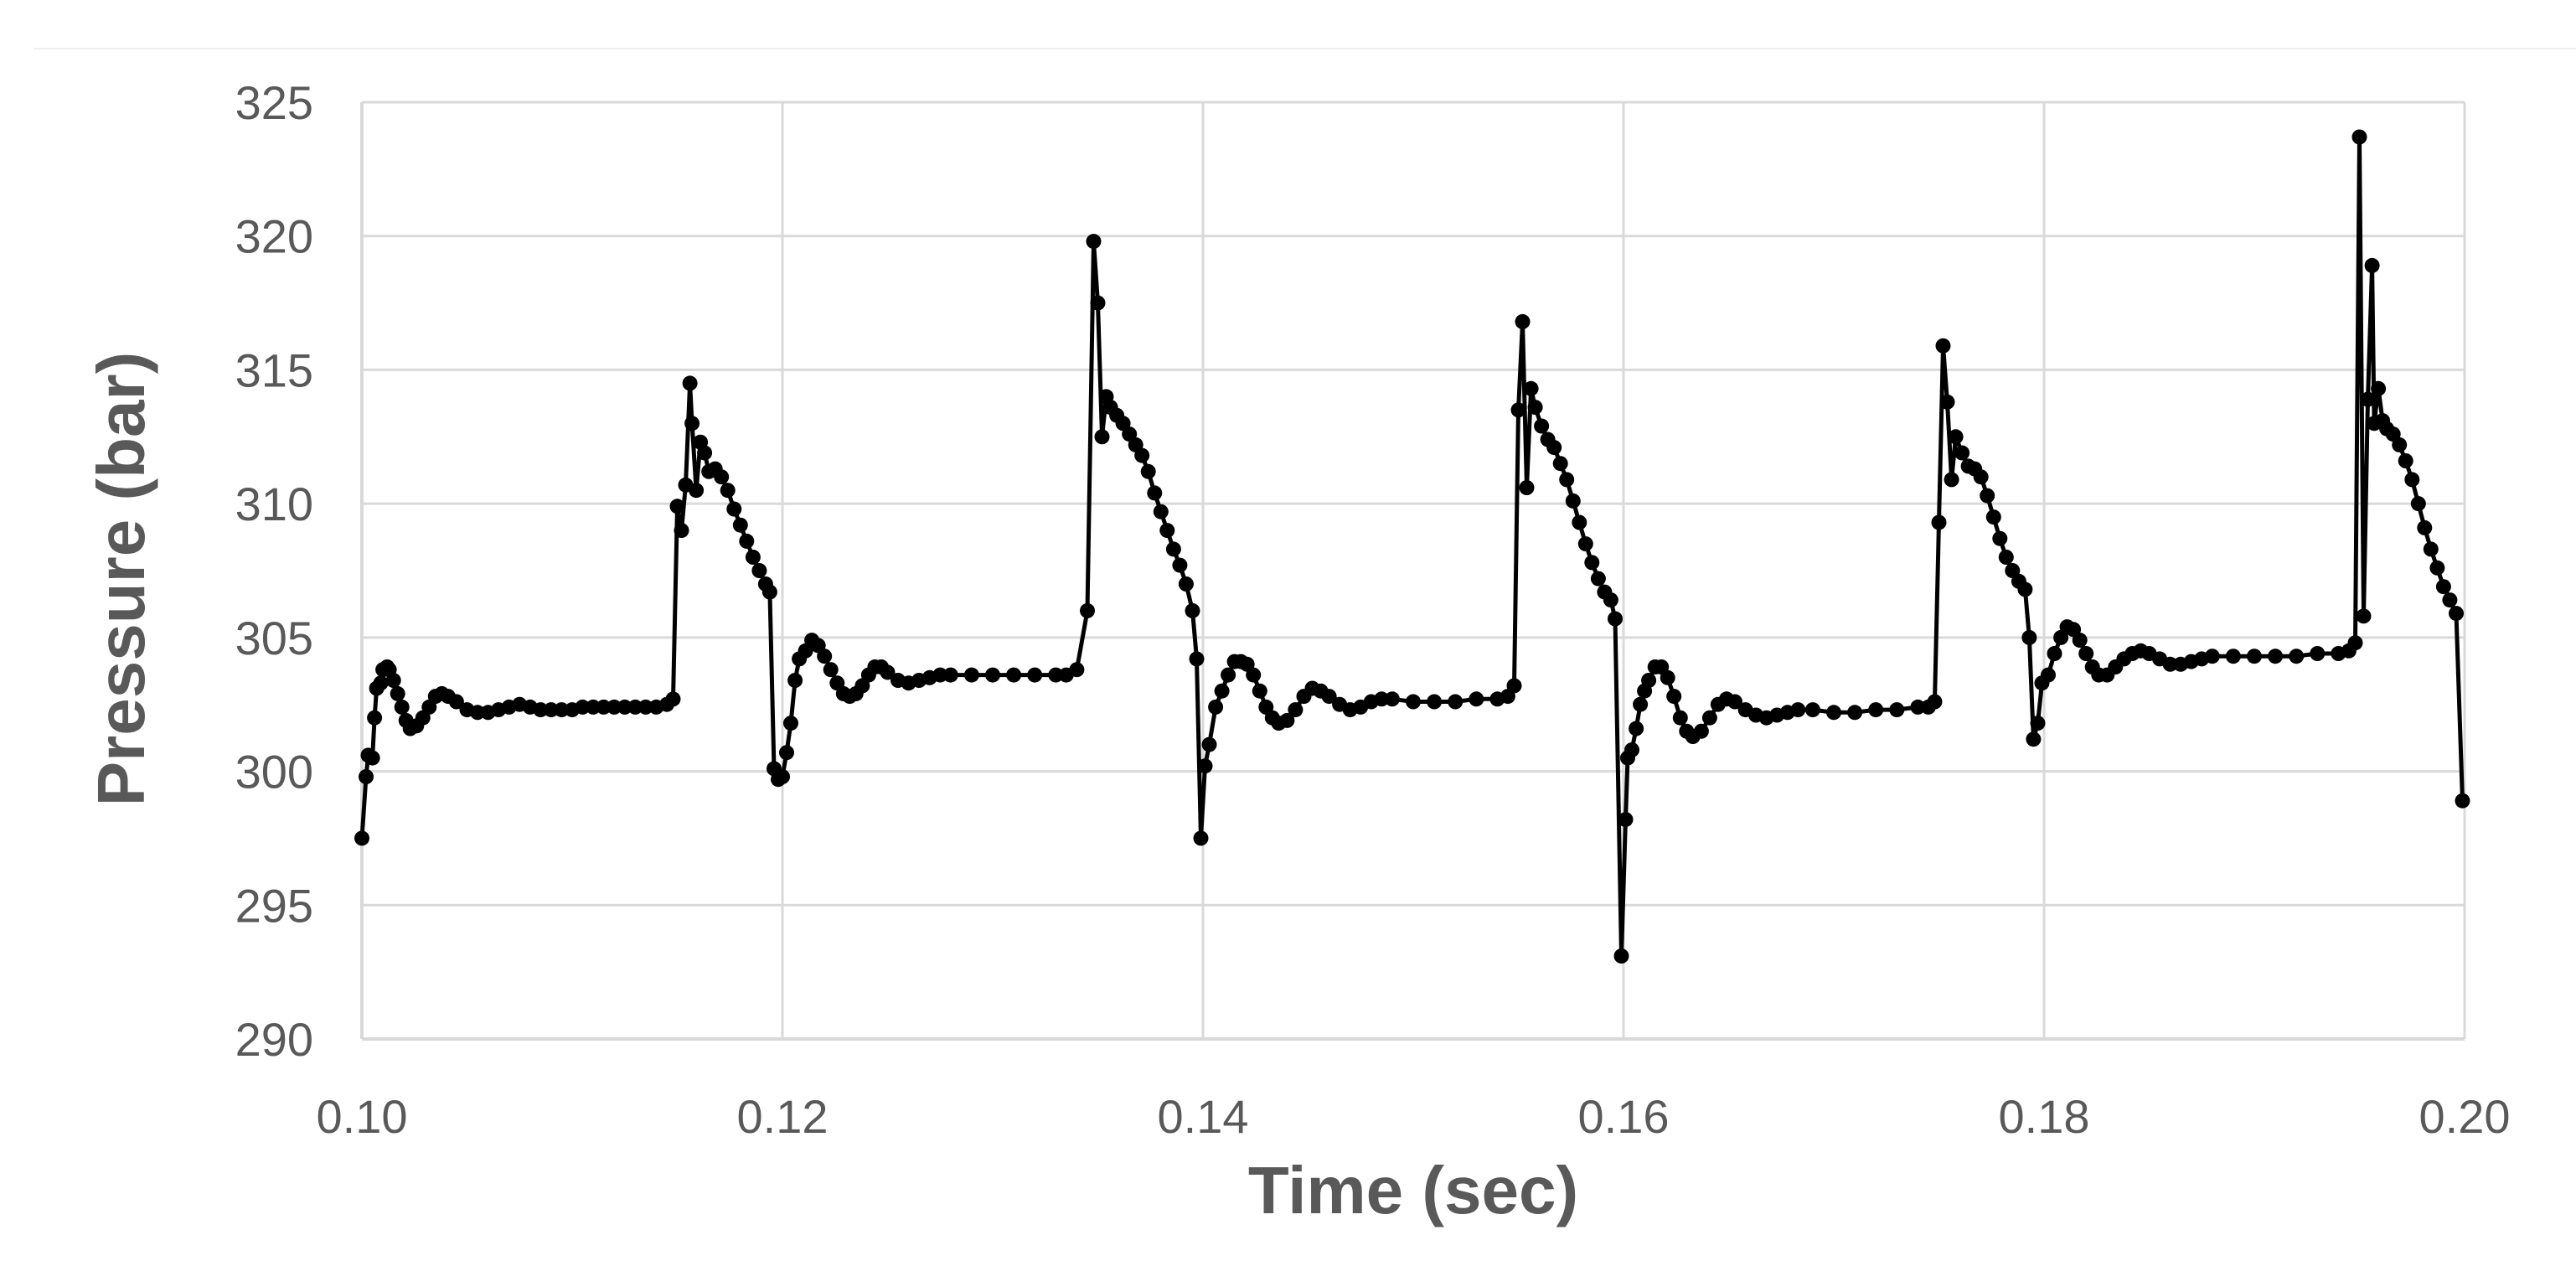 Image resolution: width=2576 pixels, height=1261 pixels. Describe the element at coordinates (274, 504) in the screenshot. I see `y-tick-label: 310` at that location.